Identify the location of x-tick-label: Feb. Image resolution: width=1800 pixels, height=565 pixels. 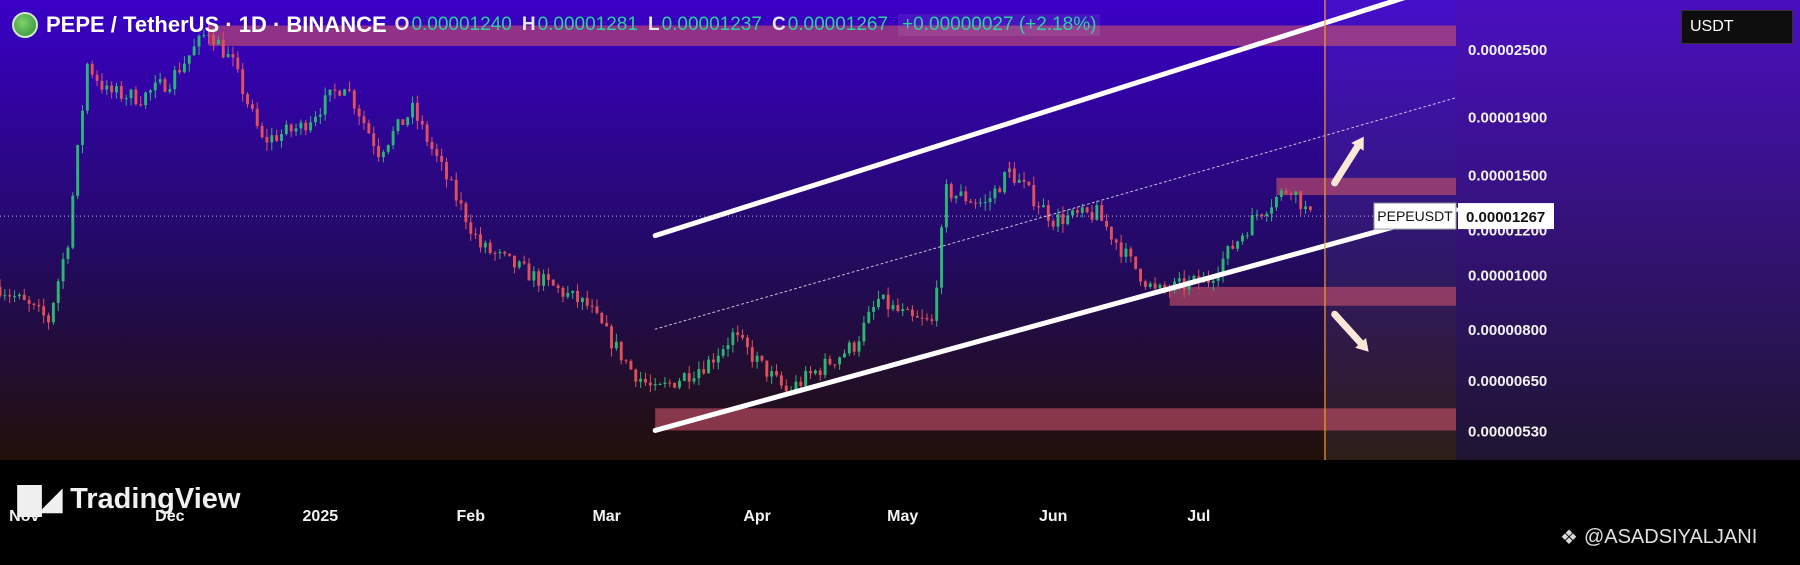
(471, 516).